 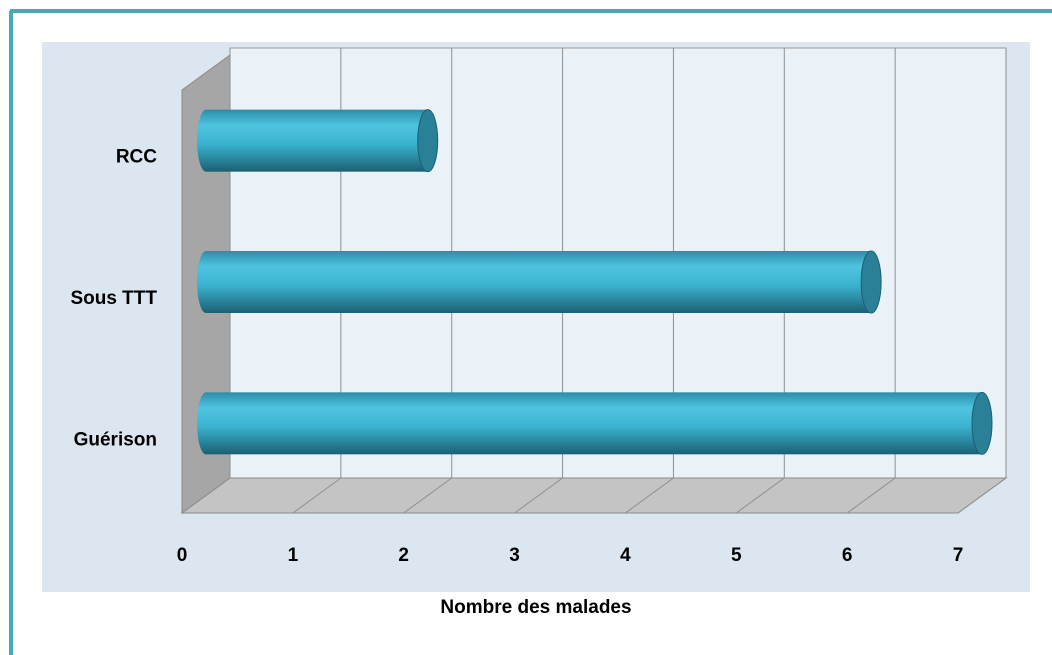 I want to click on x-tick-label: 1, so click(x=293, y=555).